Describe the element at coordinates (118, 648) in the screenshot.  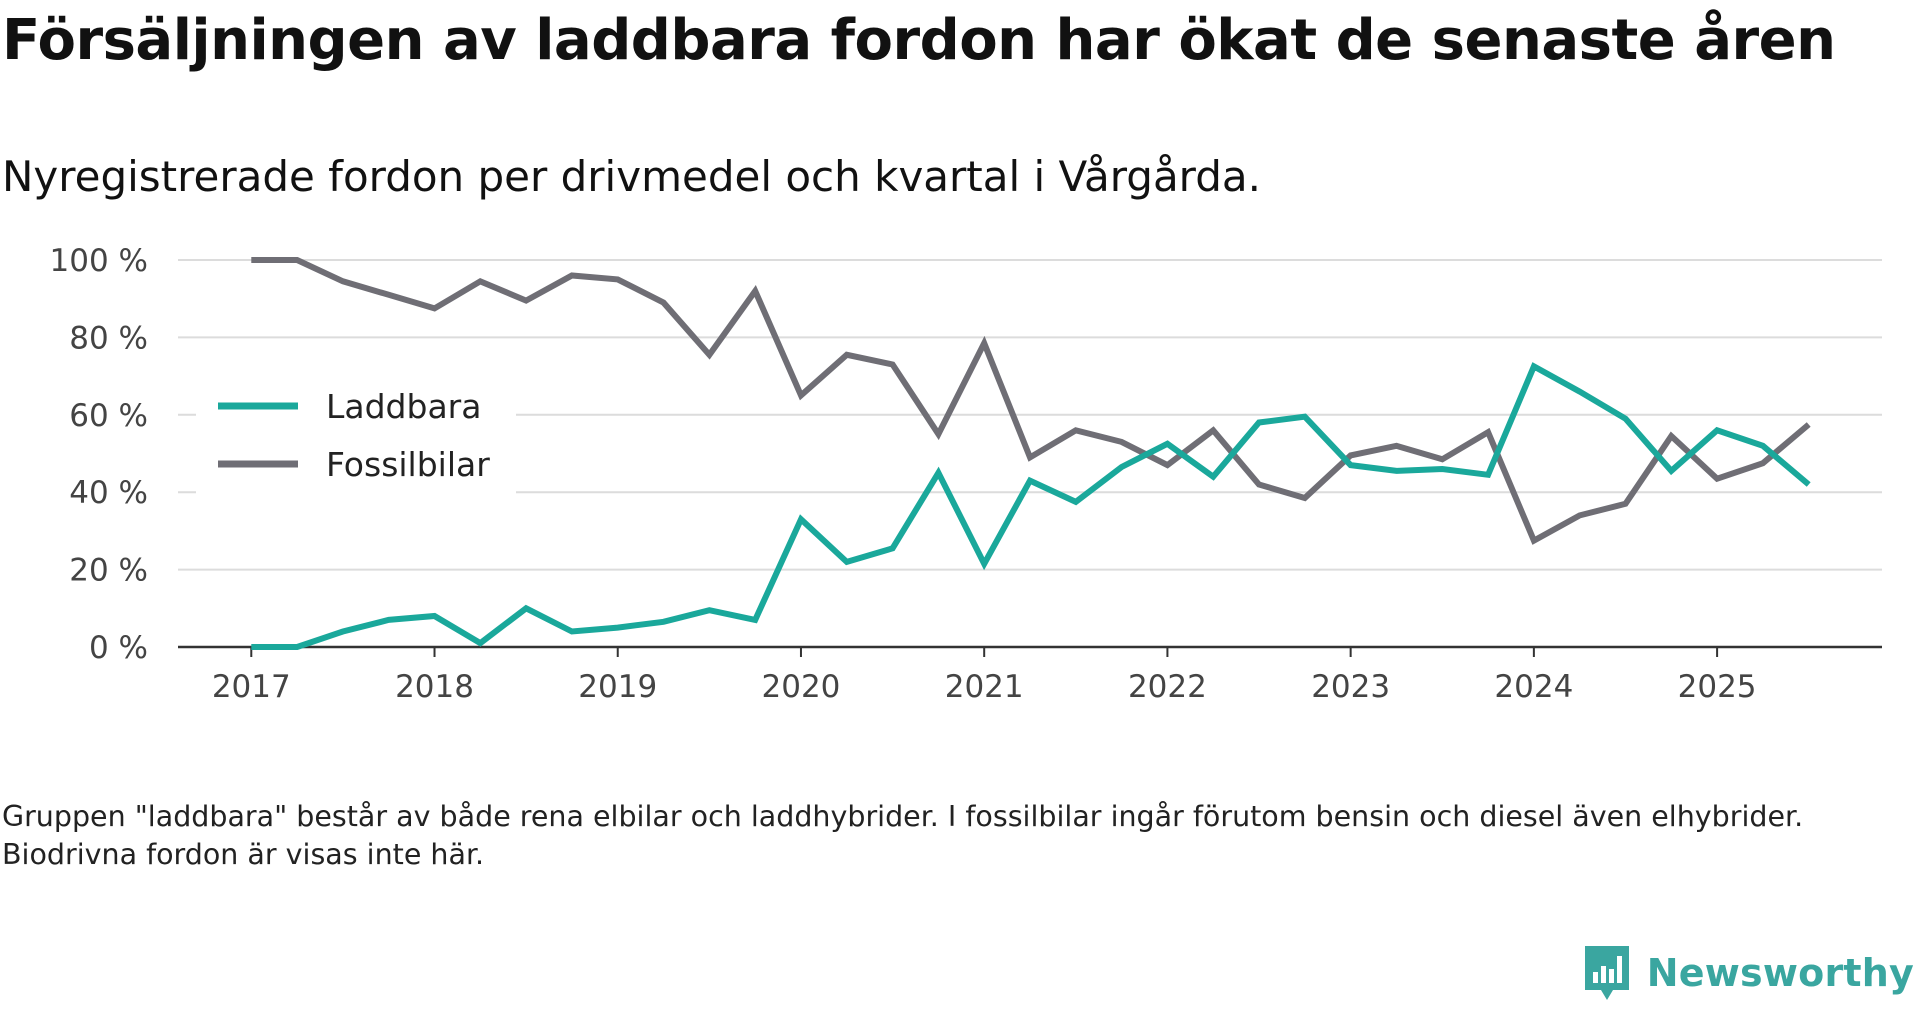
I see `y-tick-label: 0 %` at that location.